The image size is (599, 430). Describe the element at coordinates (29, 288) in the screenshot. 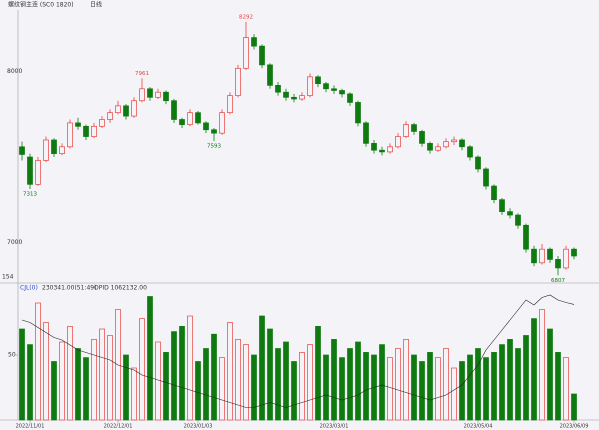

I see `volume-name: CJL(0)` at that location.